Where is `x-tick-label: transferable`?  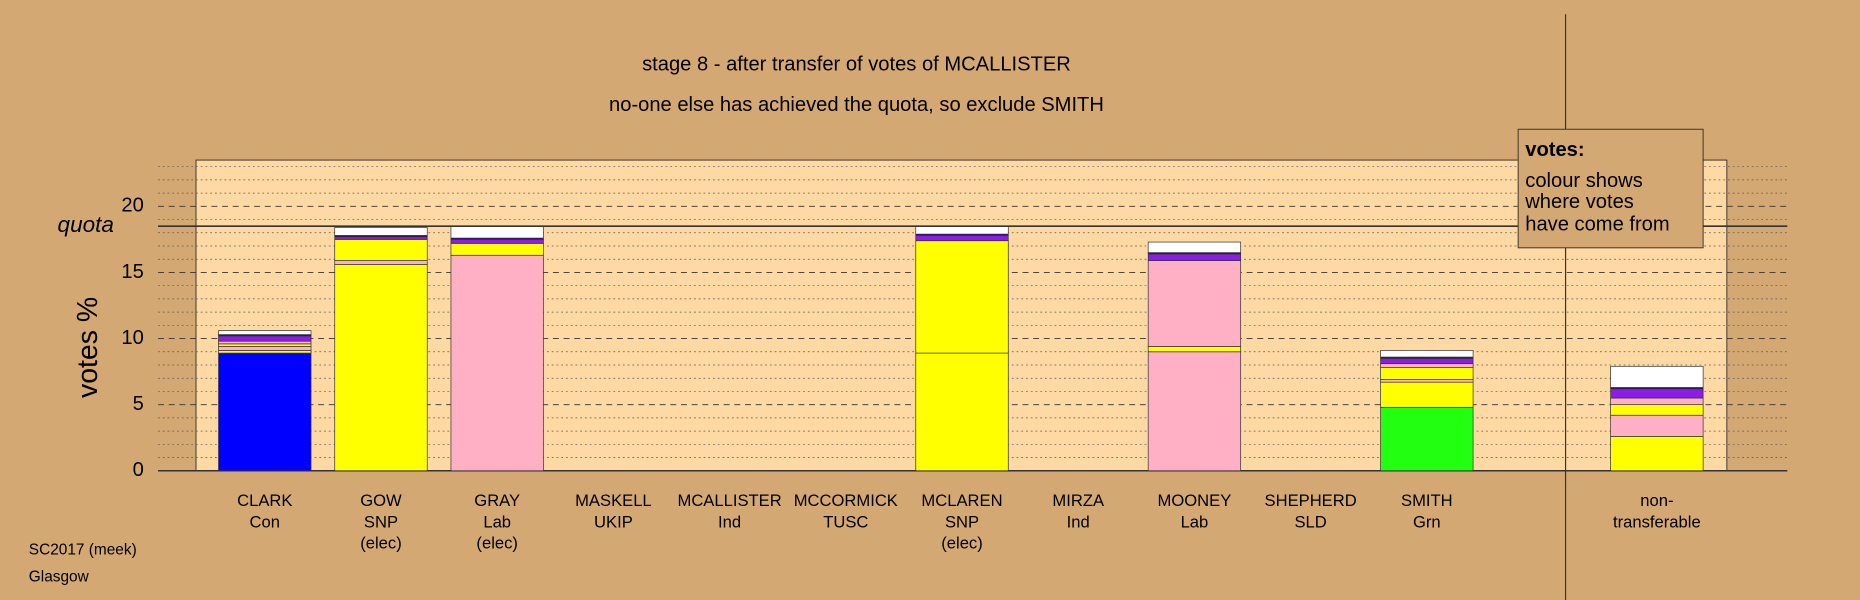 x-tick-label: transferable is located at coordinates (1657, 521).